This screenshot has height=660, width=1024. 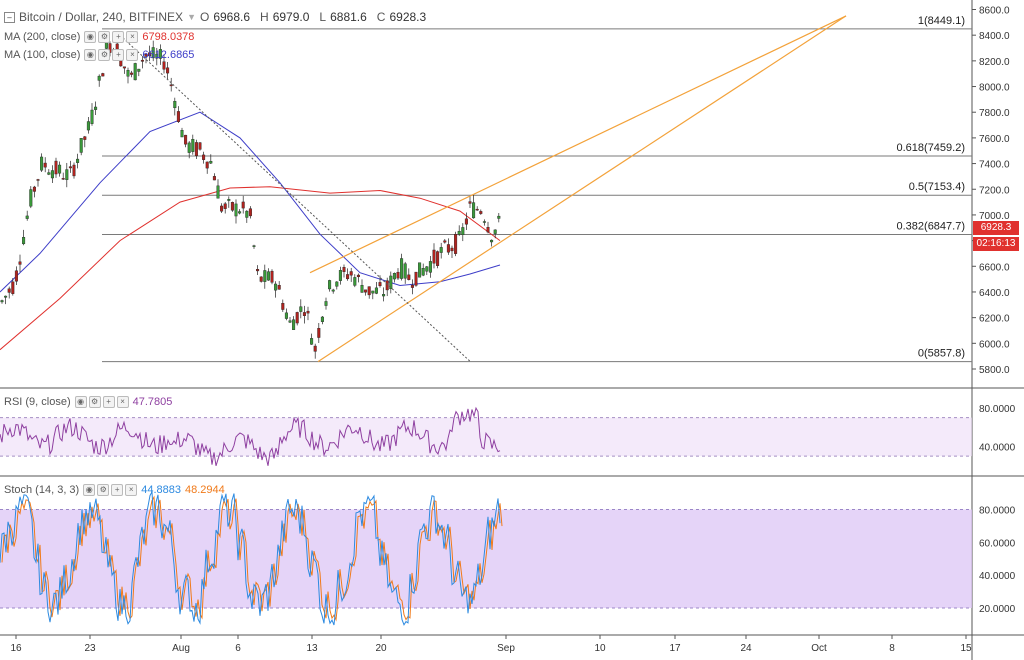 I want to click on ma200-line, so click(x=250, y=268).